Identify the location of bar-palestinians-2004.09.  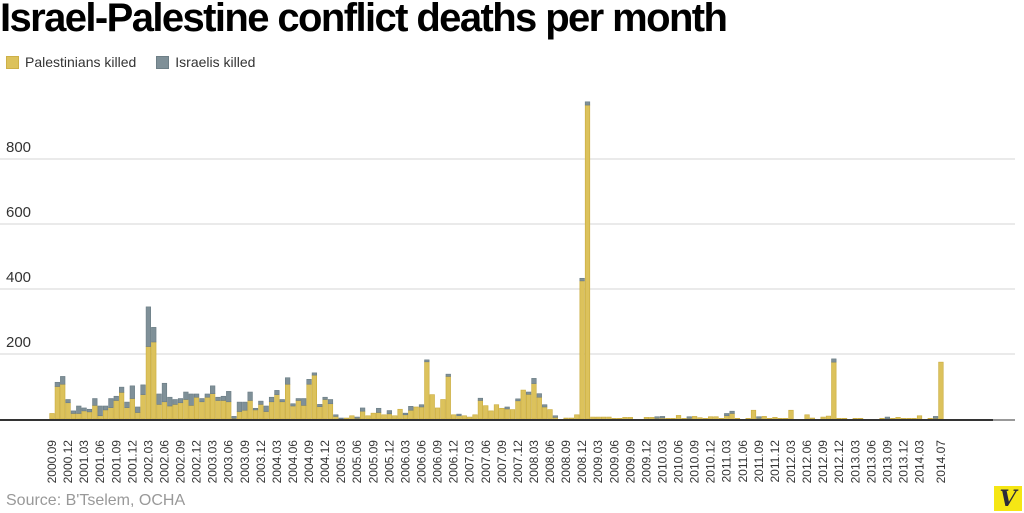
(309, 401).